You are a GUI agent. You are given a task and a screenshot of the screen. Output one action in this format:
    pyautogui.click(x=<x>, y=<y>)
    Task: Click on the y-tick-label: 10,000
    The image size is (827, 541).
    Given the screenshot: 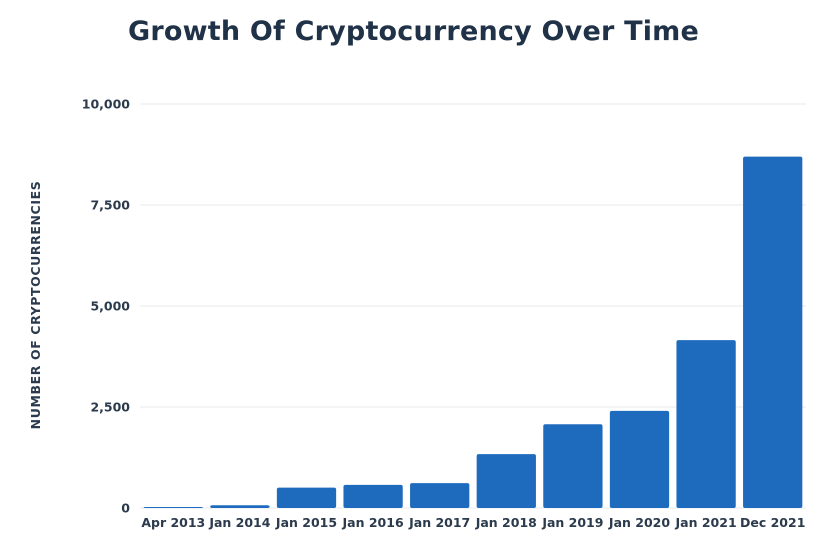 What is the action you would take?
    pyautogui.click(x=106, y=104)
    